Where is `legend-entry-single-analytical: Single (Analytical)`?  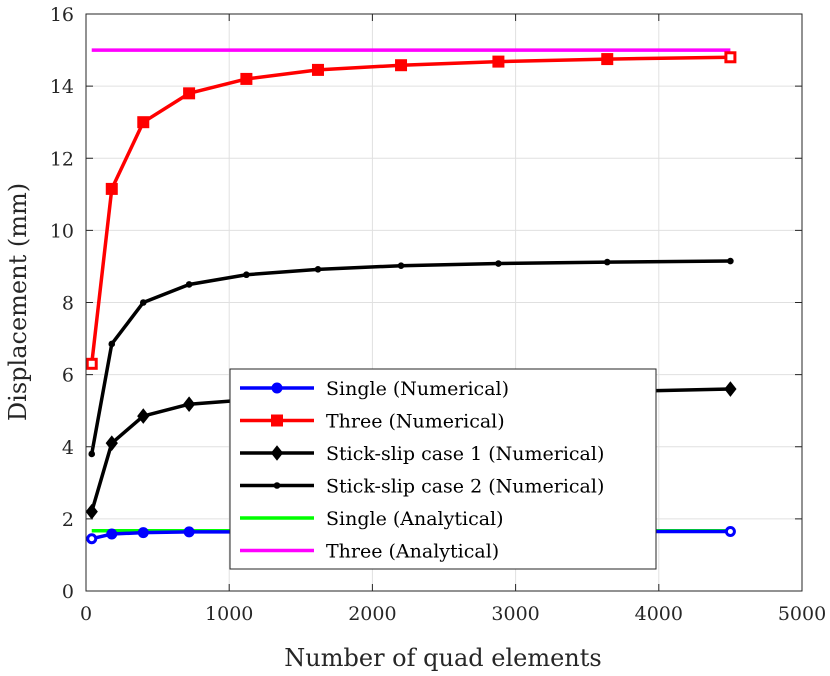 legend-entry-single-analytical: Single (Analytical) is located at coordinates (372, 519).